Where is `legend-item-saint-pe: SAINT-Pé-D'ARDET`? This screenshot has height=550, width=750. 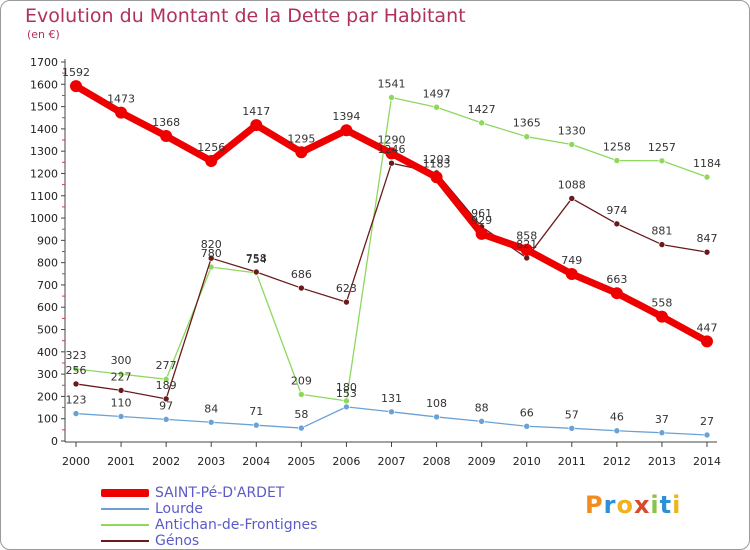 legend-item-saint-pe: SAINT-Pé-D'ARDET is located at coordinates (209, 493).